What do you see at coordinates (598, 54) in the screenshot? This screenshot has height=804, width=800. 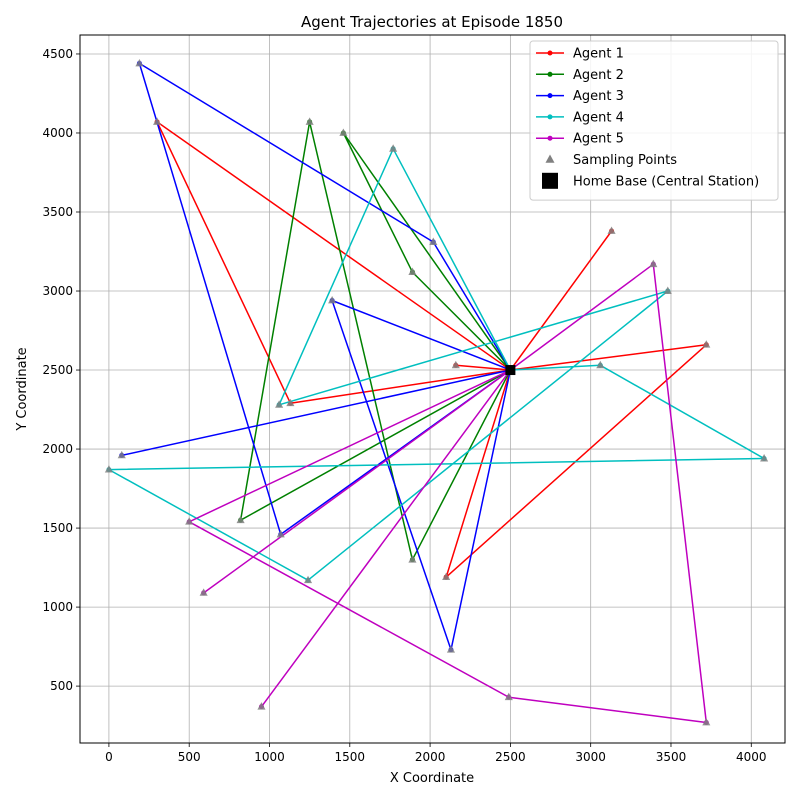 I see `legend-label-agent-1: Agent 1` at bounding box center [598, 54].